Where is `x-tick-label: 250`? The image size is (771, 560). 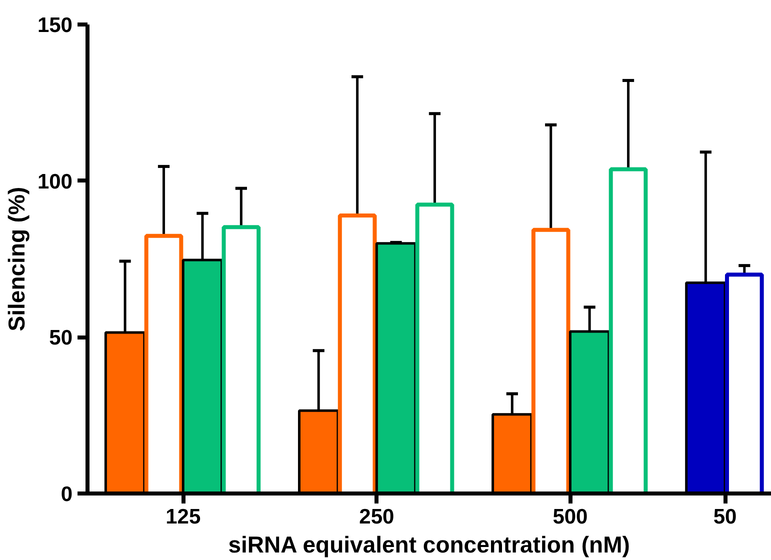 x-tick-label: 250 is located at coordinates (376, 517).